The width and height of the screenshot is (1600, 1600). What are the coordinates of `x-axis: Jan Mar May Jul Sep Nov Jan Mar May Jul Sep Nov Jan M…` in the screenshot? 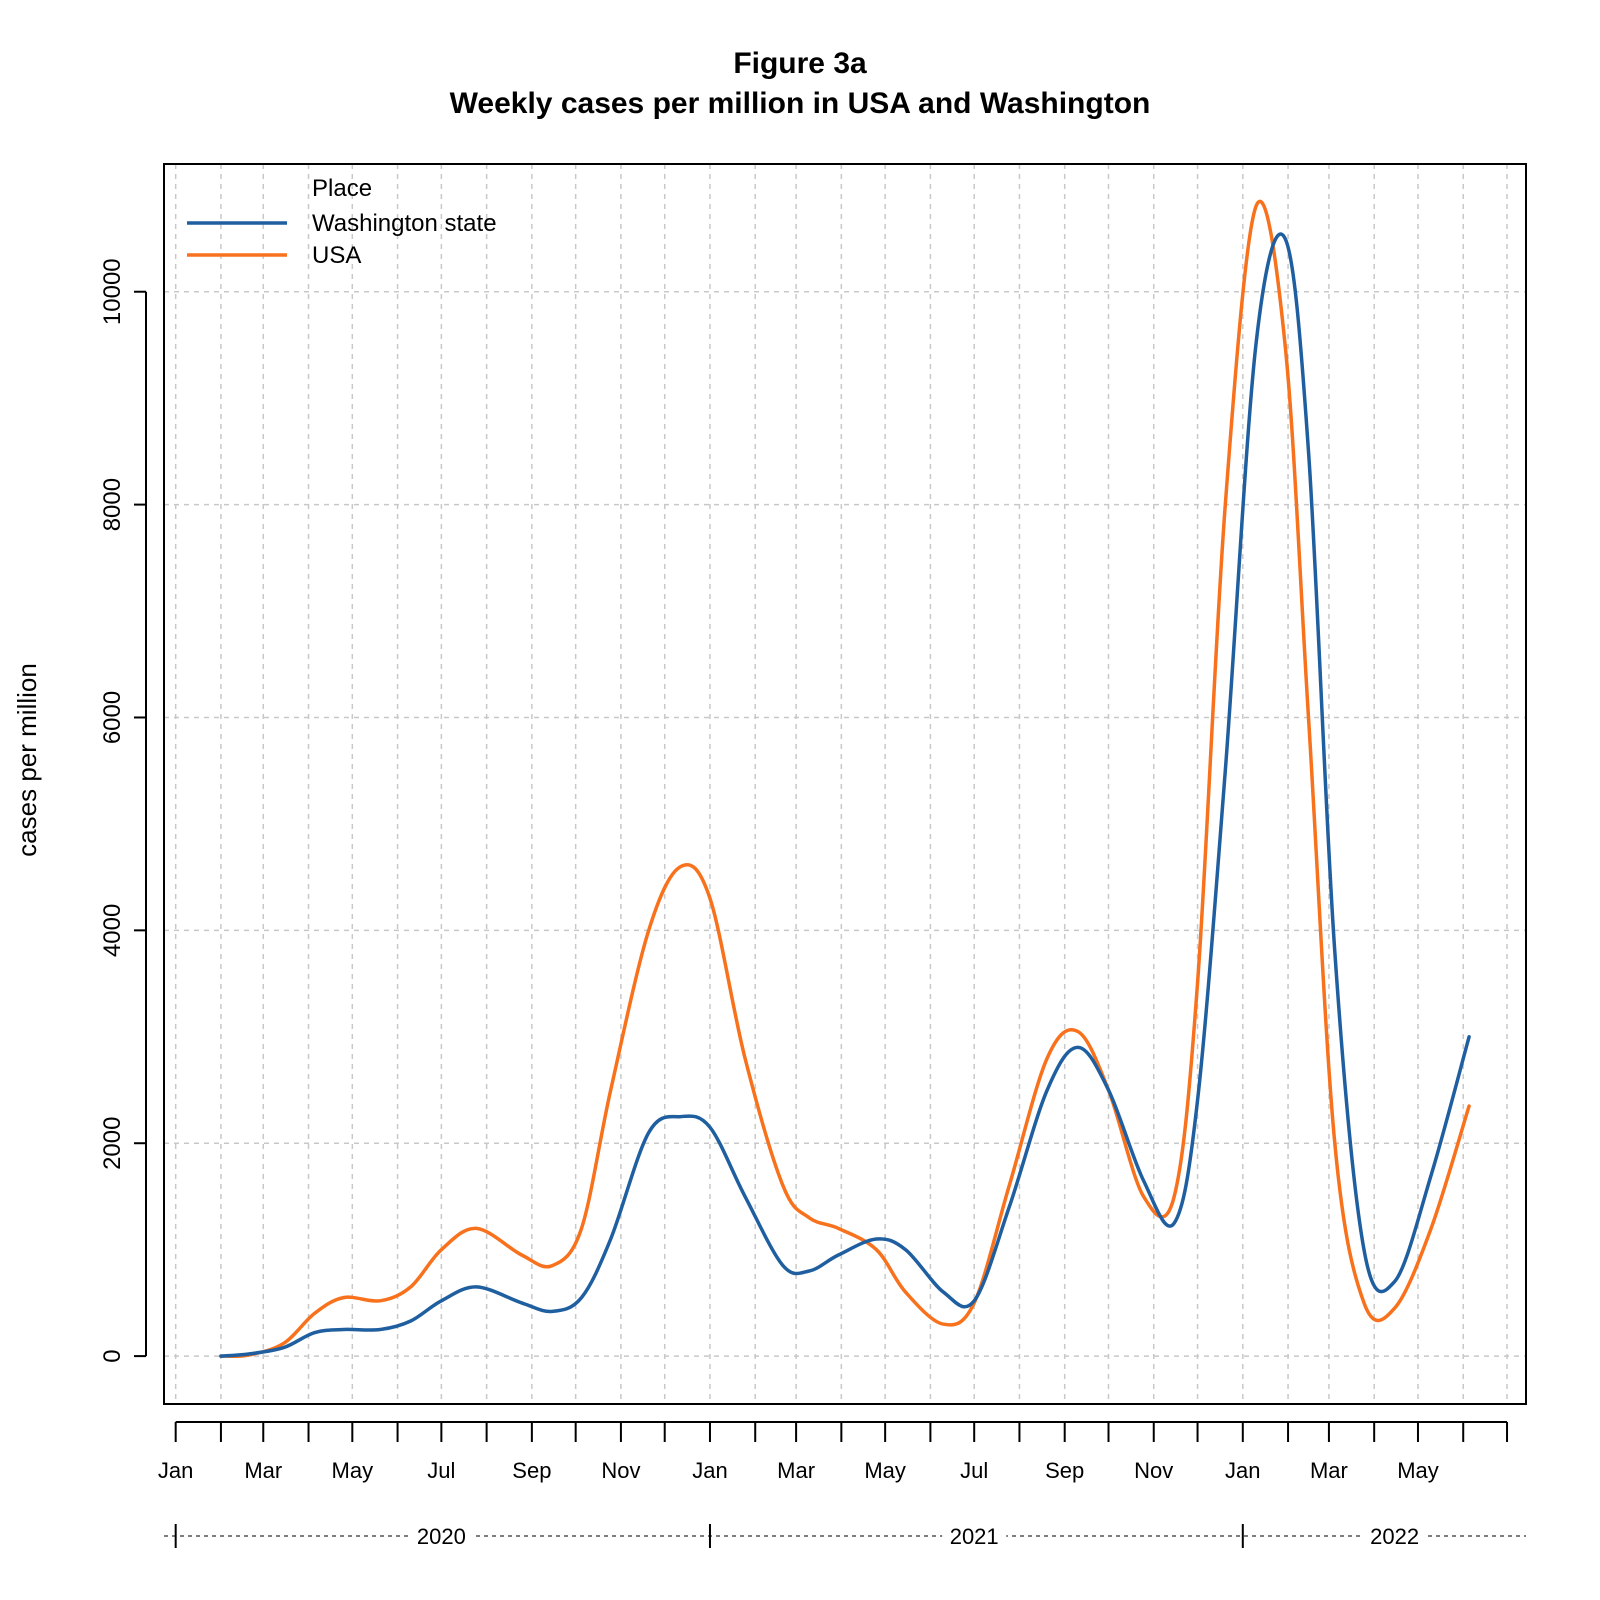 It's located at (833, 1452).